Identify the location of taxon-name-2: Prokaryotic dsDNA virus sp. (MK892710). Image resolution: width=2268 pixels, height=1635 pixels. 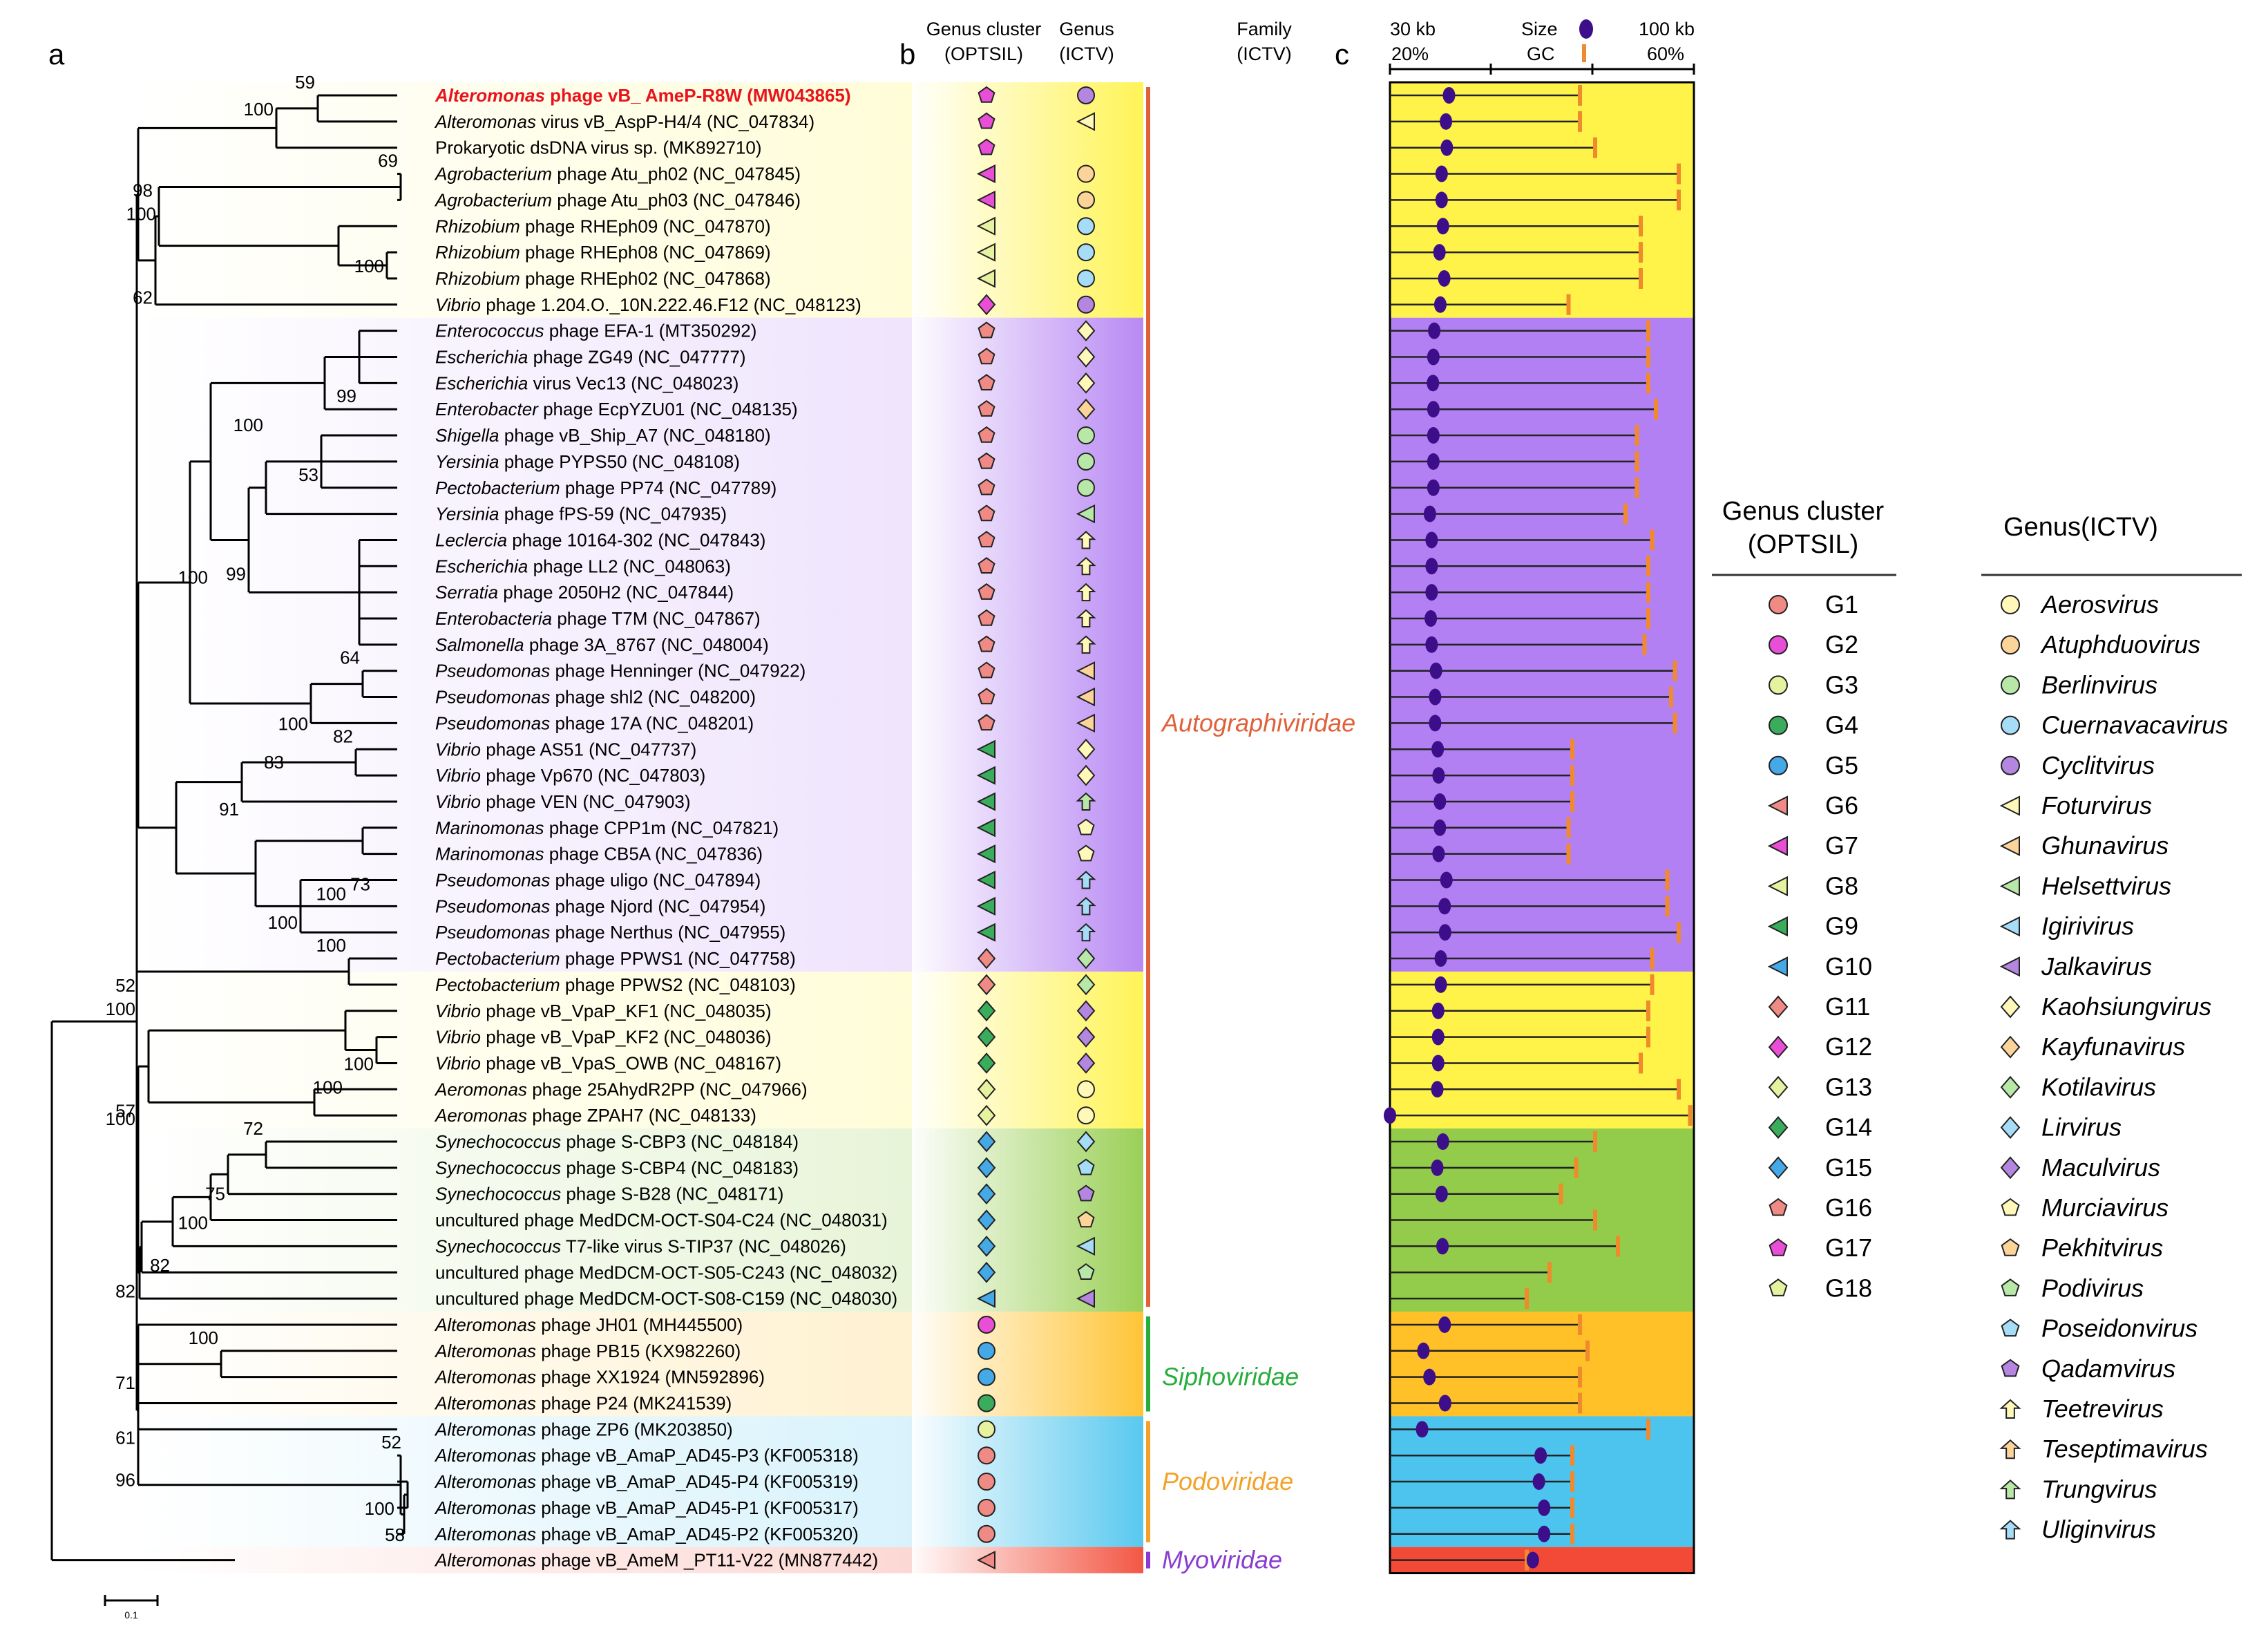
(598, 148).